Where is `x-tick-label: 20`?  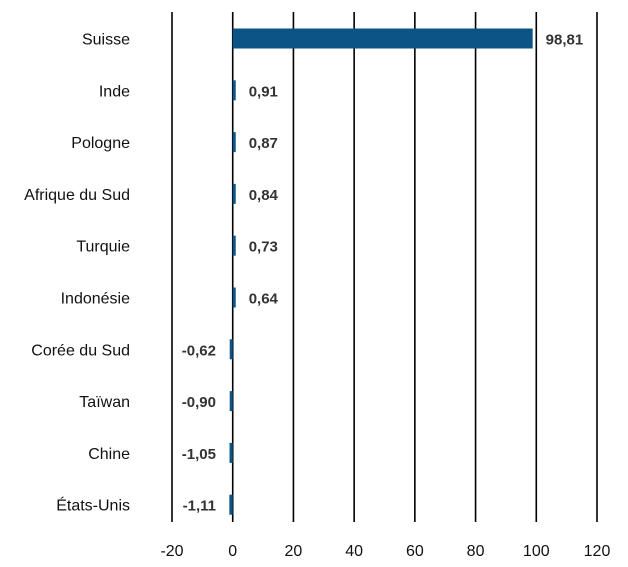 x-tick-label: 20 is located at coordinates (294, 551).